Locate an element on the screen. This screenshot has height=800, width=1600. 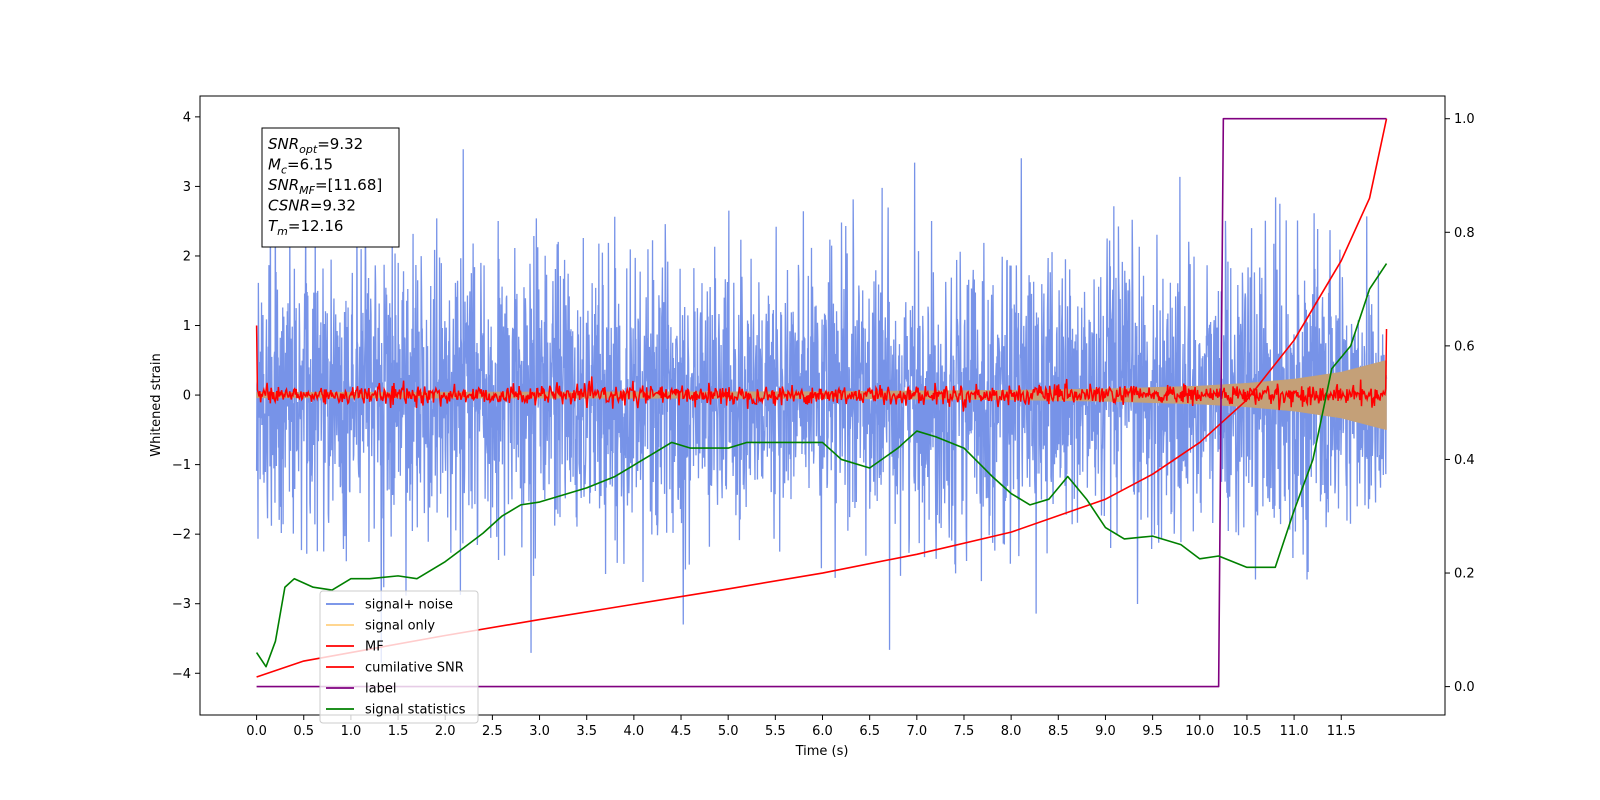
x-tick-label: 0.5 is located at coordinates (303, 731).